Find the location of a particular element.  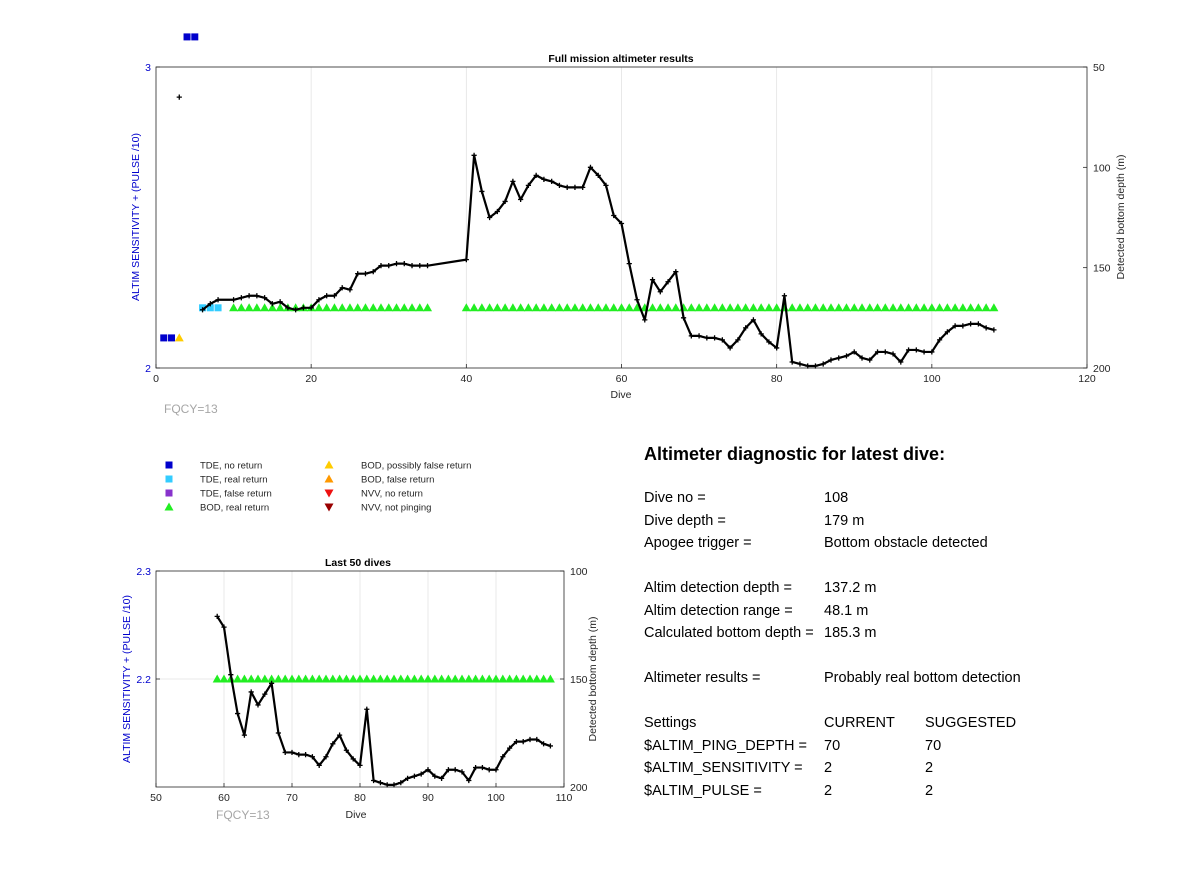

suggested-header: SUGGESTED is located at coordinates (971, 723).